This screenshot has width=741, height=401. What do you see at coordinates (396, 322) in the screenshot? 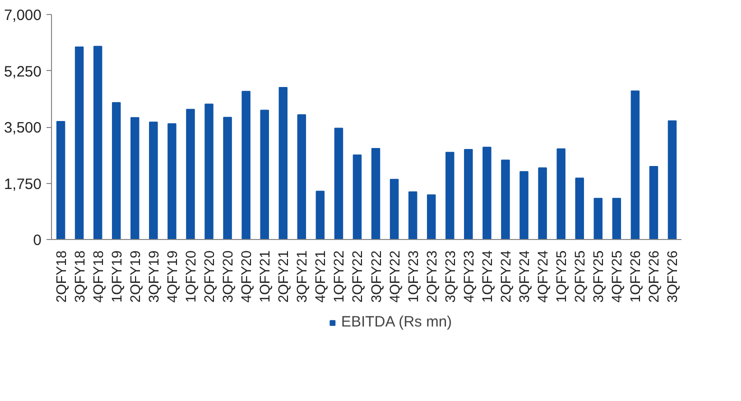
I see `legend-label: EBITDA (Rs mn)` at bounding box center [396, 322].